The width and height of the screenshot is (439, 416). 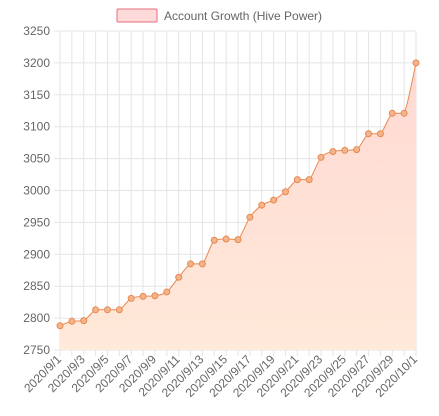 What do you see at coordinates (243, 16) in the screenshot?
I see `legend-label: Account Growth (Hive Power)` at bounding box center [243, 16].